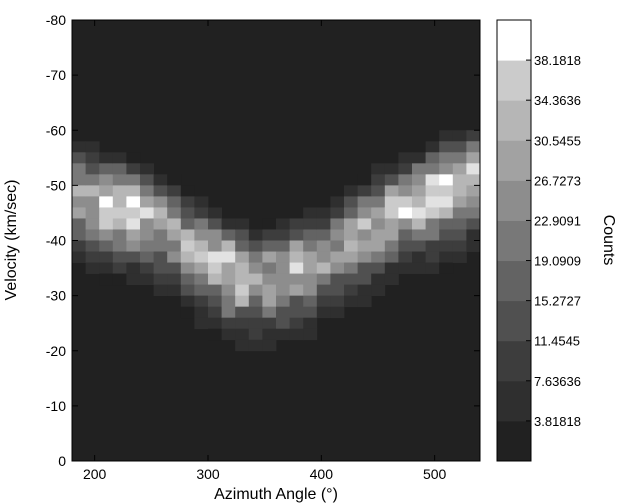 The width and height of the screenshot is (622, 504). What do you see at coordinates (208, 474) in the screenshot?
I see `x-tick-label: 300` at bounding box center [208, 474].